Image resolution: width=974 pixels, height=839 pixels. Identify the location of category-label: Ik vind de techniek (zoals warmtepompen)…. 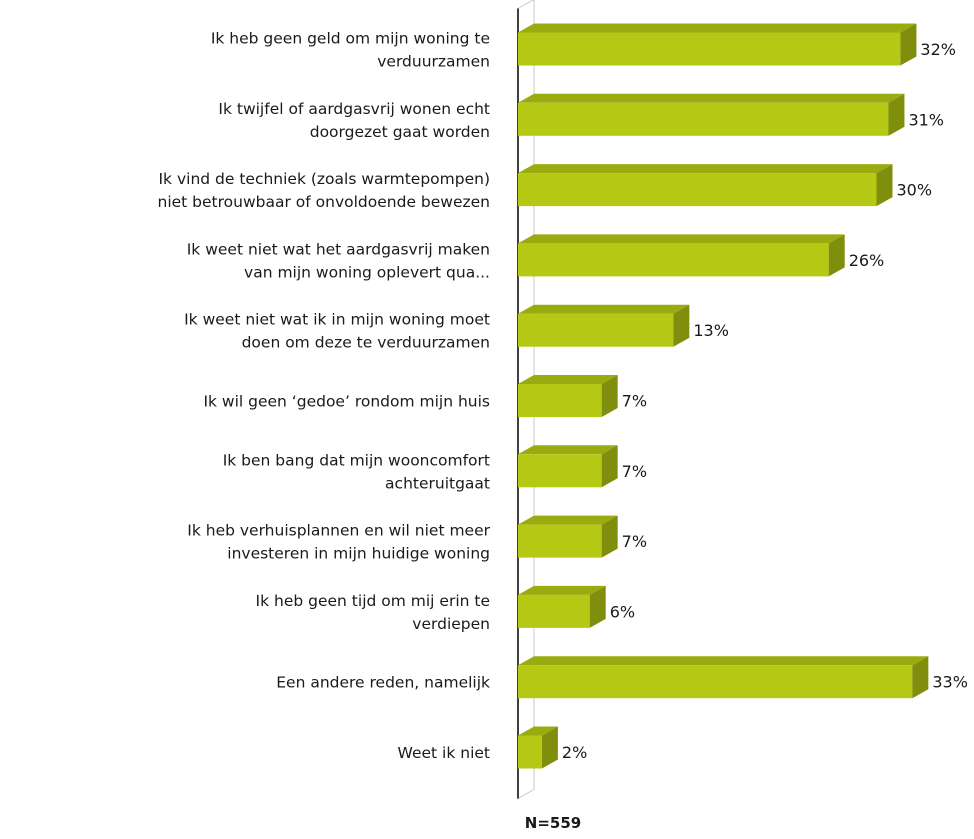
(324, 190).